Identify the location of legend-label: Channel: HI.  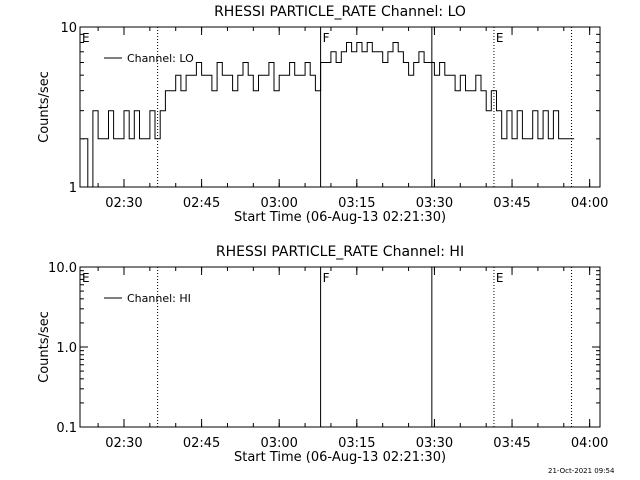
(159, 298).